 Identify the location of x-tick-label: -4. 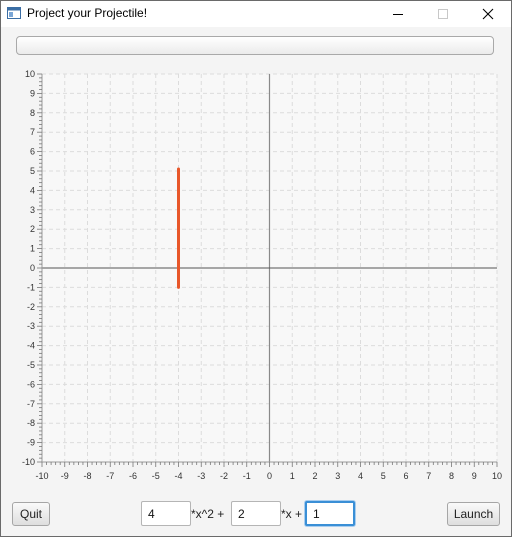
(178, 476).